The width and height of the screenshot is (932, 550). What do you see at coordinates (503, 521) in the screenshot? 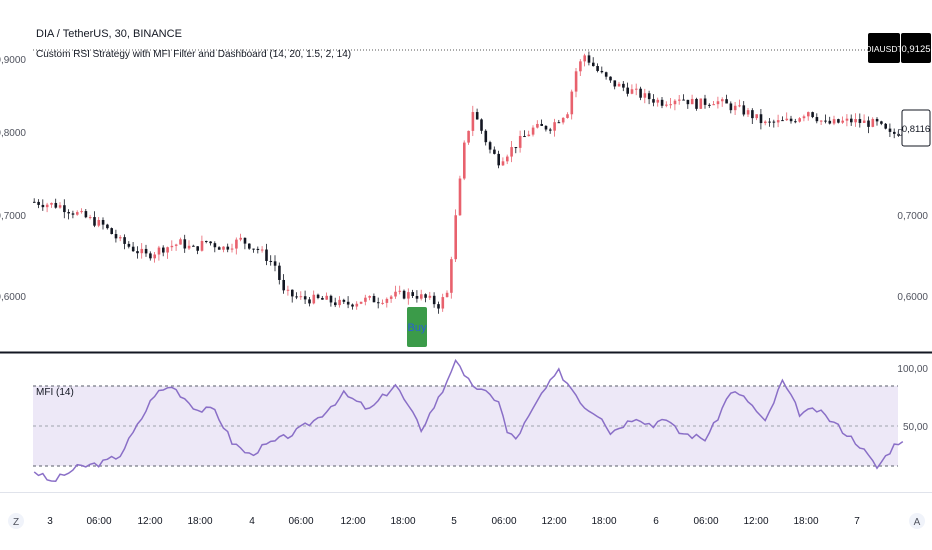
I see `time-tick-label: 06:00` at bounding box center [503, 521].